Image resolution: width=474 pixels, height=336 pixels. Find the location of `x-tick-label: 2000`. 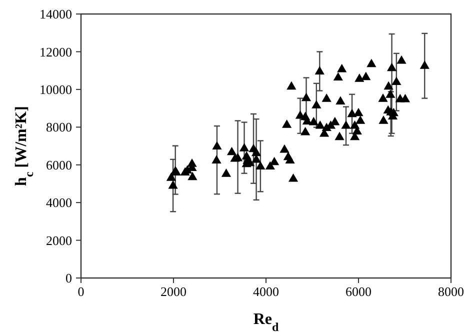

x-tick-label: 2000 is located at coordinates (173, 291).